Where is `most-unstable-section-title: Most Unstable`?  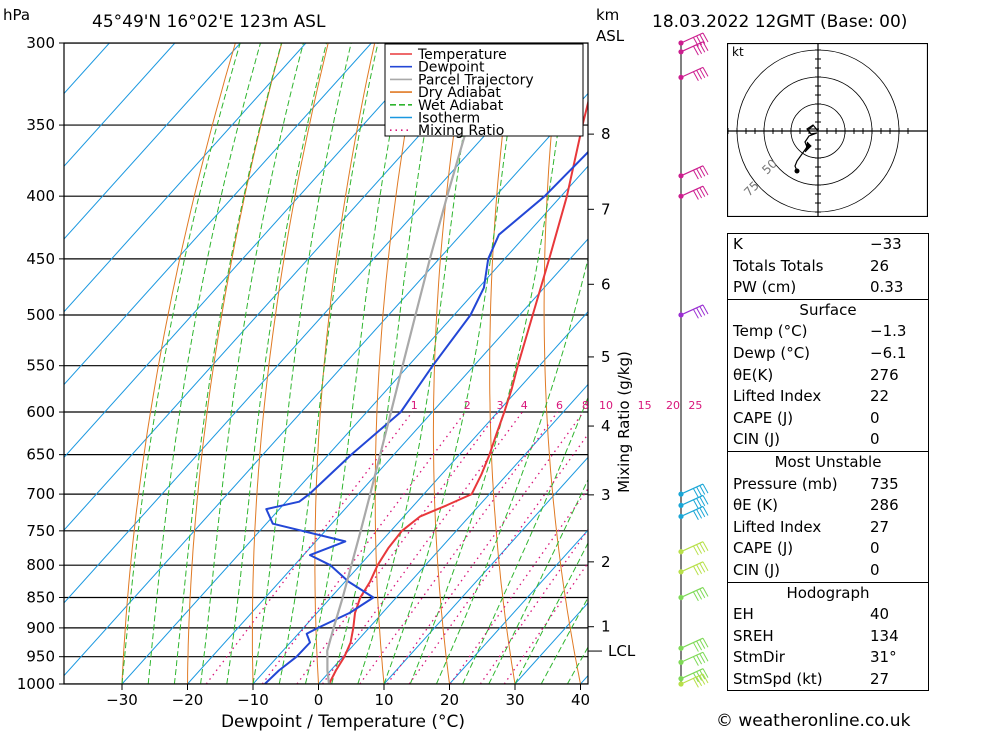 most-unstable-section-title: Most Unstable is located at coordinates (828, 462).